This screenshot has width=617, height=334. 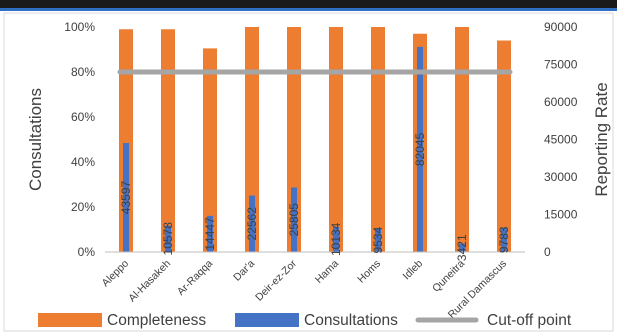 What do you see at coordinates (561, 215) in the screenshot?
I see `y-right-tick-label: 15000` at bounding box center [561, 215].